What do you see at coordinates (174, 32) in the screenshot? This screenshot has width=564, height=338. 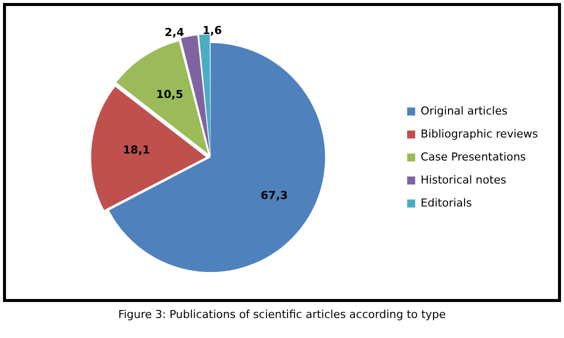 I see `data-label: 2,4` at bounding box center [174, 32].